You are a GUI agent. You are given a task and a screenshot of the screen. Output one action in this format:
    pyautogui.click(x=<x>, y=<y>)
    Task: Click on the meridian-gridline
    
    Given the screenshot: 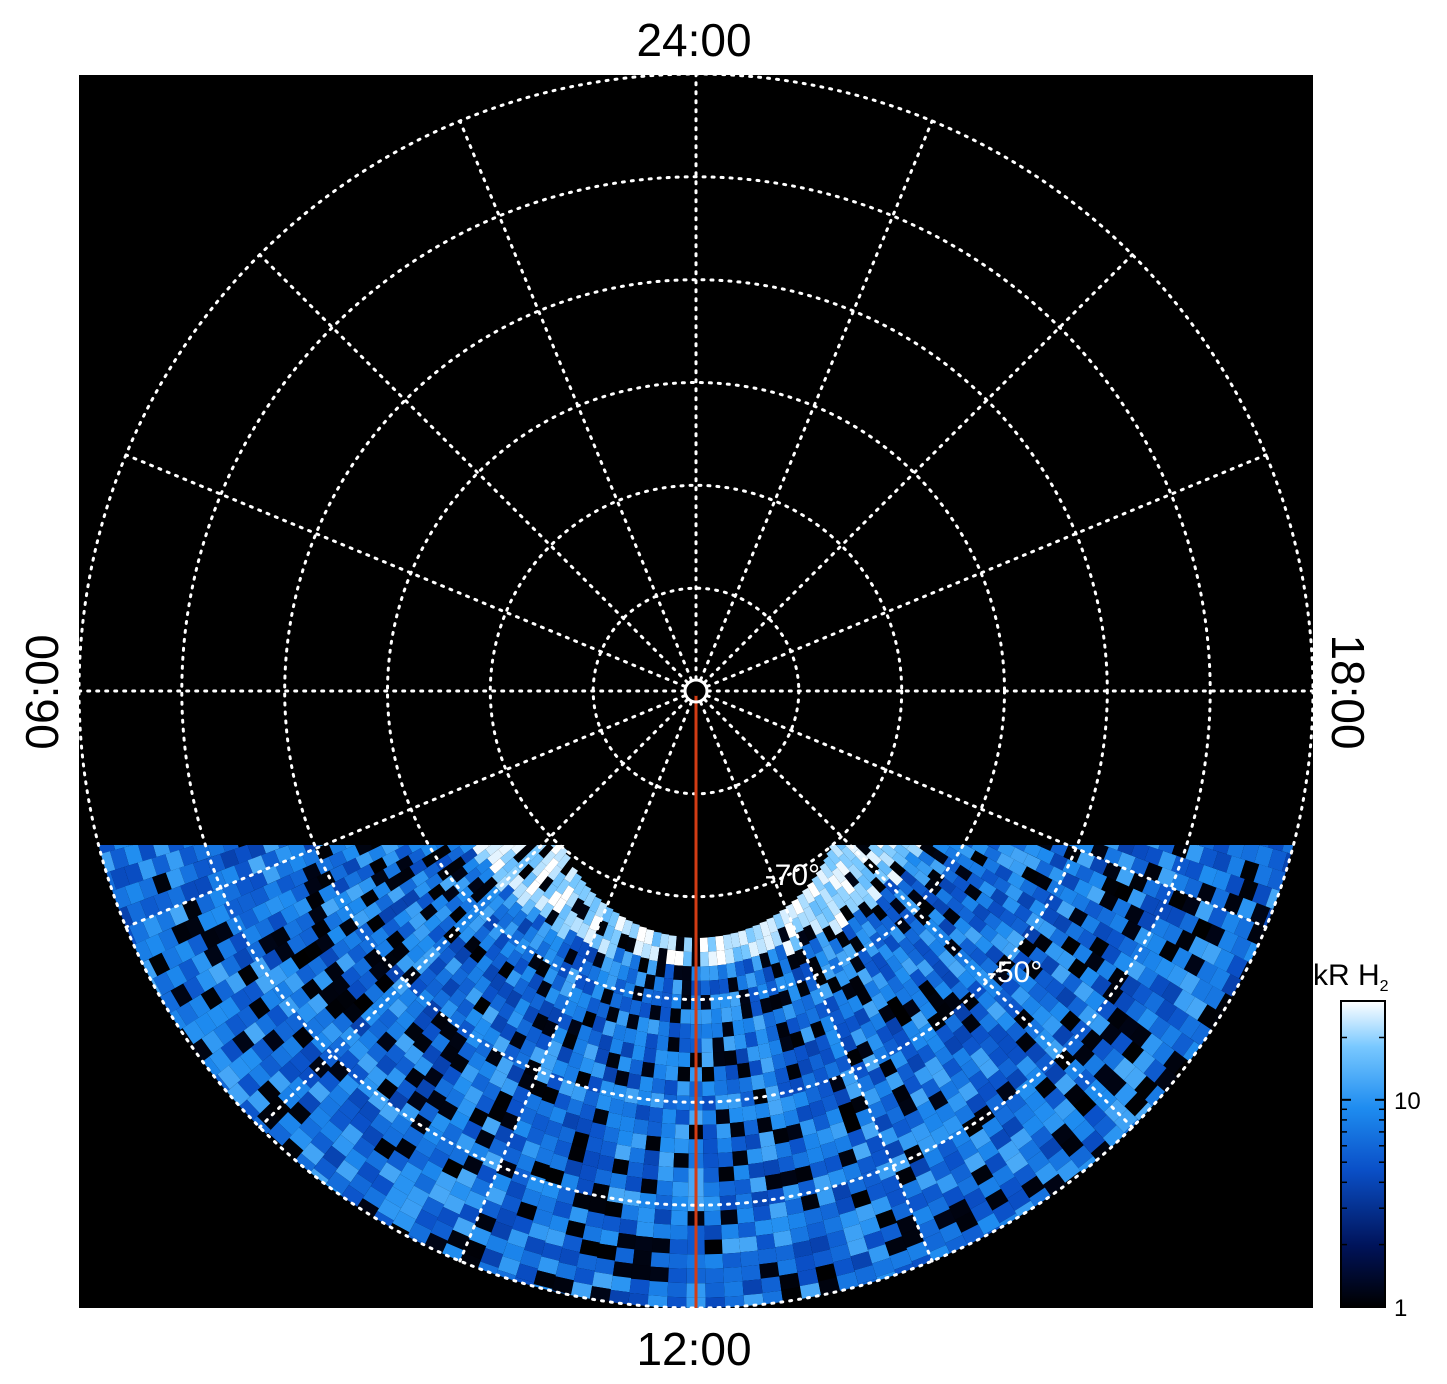 What is the action you would take?
    pyautogui.click(x=473, y=468)
    